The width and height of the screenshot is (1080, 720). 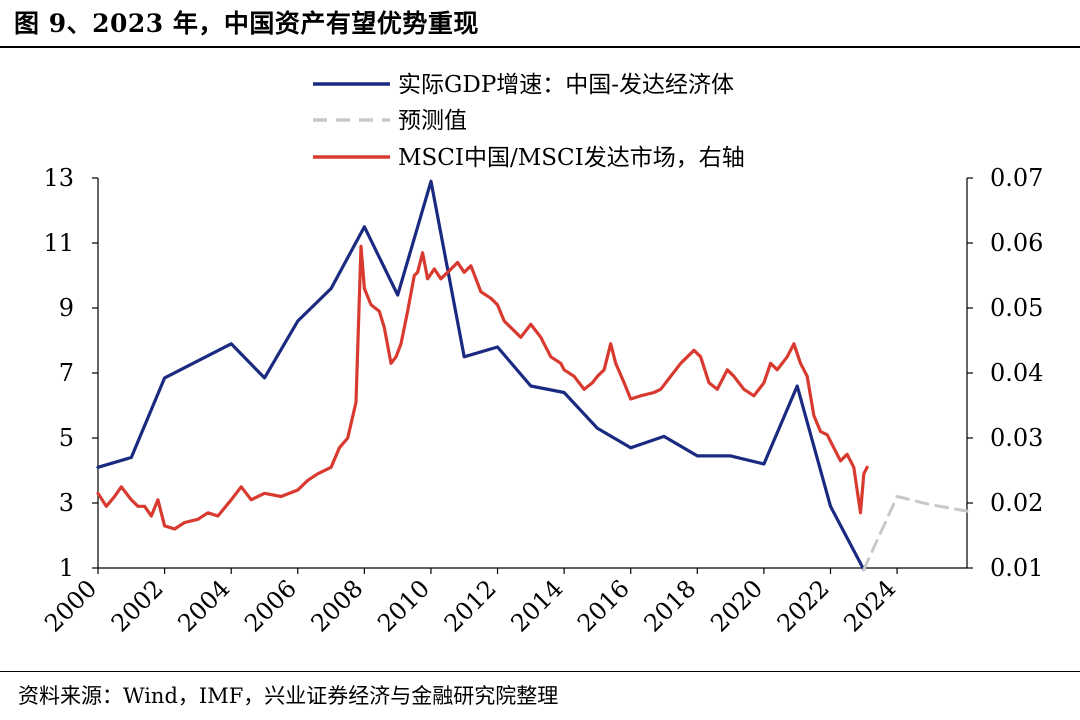 I want to click on source-divider, so click(x=540, y=671).